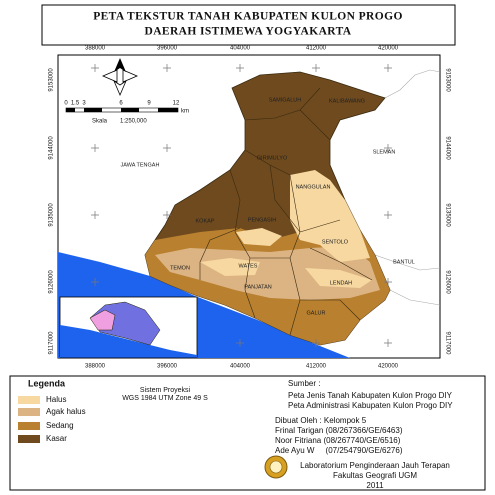 Image resolution: width=495 pixels, height=495 pixels. What do you see at coordinates (47, 383) in the screenshot?
I see `legend-title: Legenda` at bounding box center [47, 383].